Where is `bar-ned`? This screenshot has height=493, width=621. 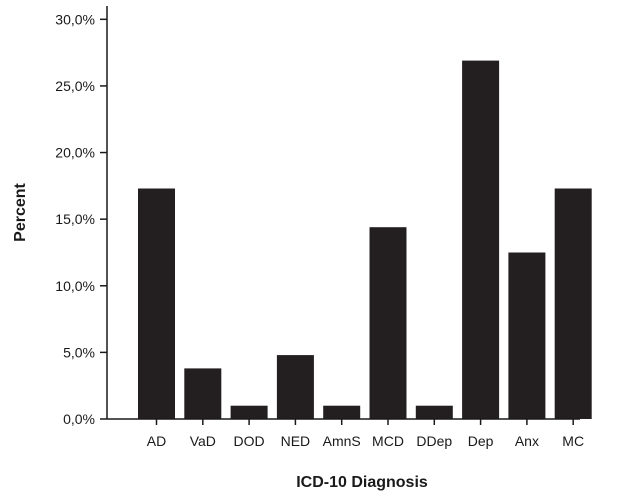
bar-ned is located at coordinates (295, 387).